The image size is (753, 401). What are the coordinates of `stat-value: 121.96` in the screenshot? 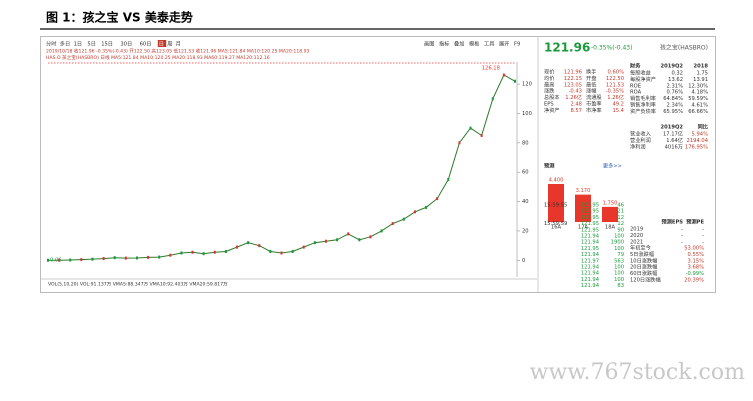 It's located at (573, 73).